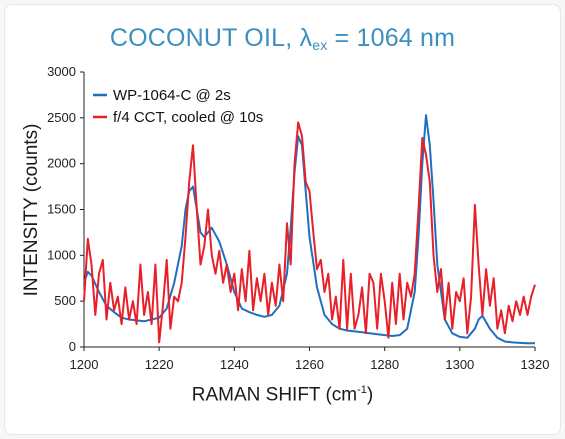  Describe the element at coordinates (178, 106) in the screenshot. I see `legend: WP-1064-C @ 2s f/4 CCT, cooled @ 10s` at that location.